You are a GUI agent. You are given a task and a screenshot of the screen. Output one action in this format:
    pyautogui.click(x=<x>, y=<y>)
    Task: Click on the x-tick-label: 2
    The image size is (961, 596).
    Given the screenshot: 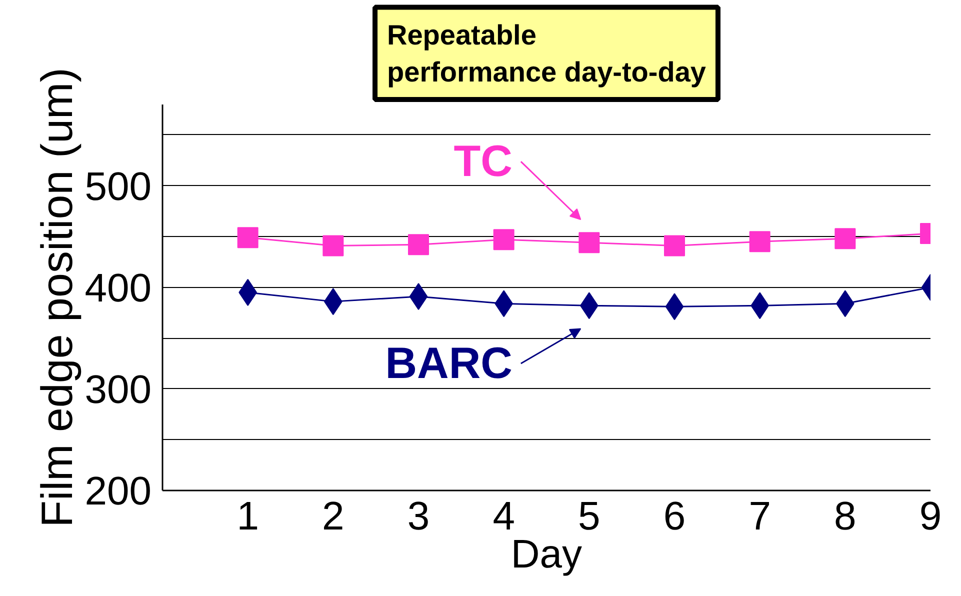 What is the action you would take?
    pyautogui.click(x=333, y=516)
    